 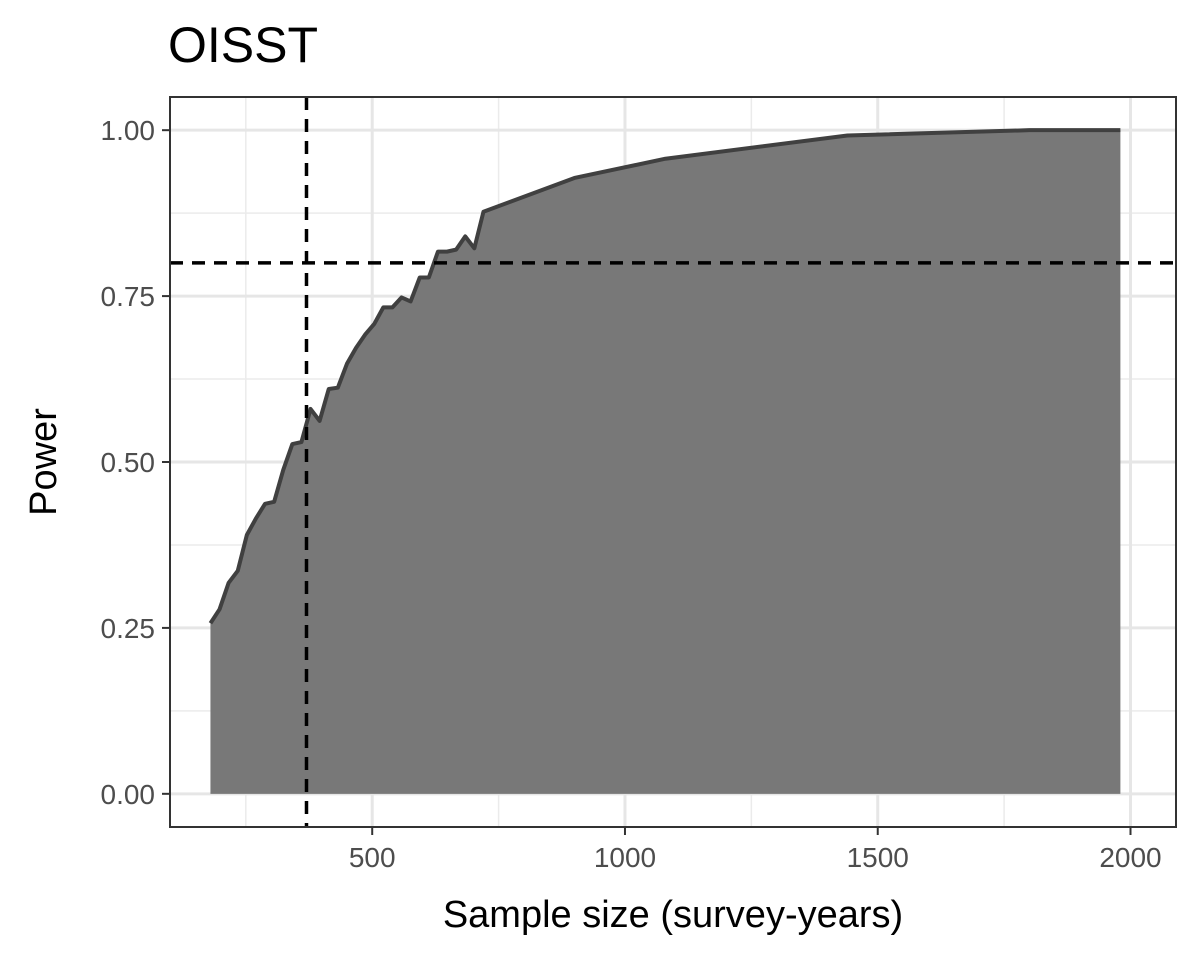 What do you see at coordinates (128, 462) in the screenshot?
I see `y-tick-label: 0.50` at bounding box center [128, 462].